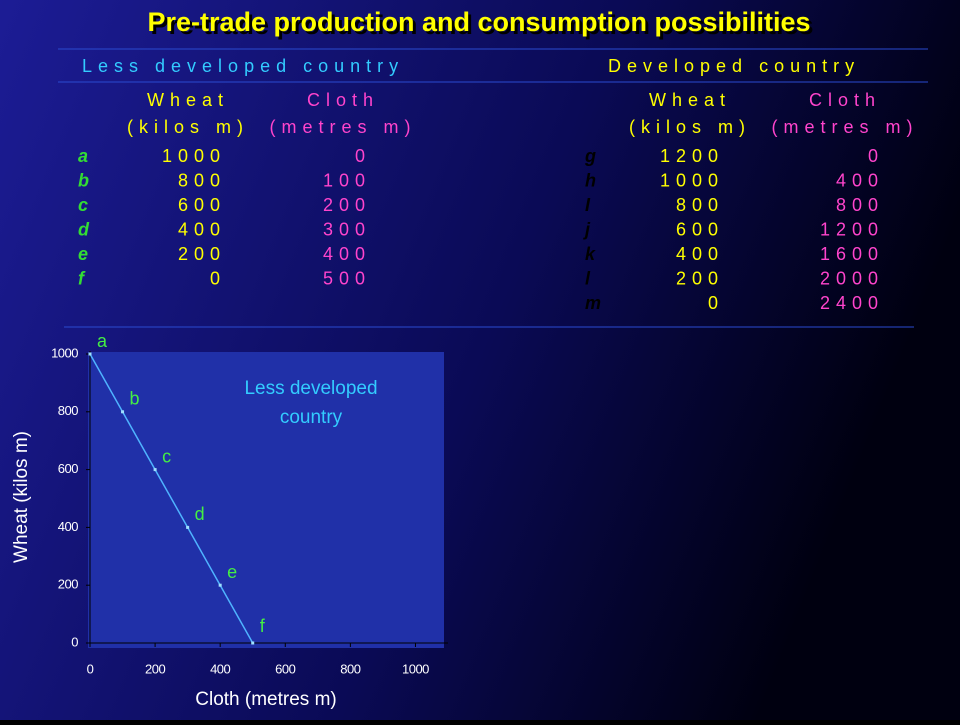  I want to click on point-label: f, so click(263, 626).